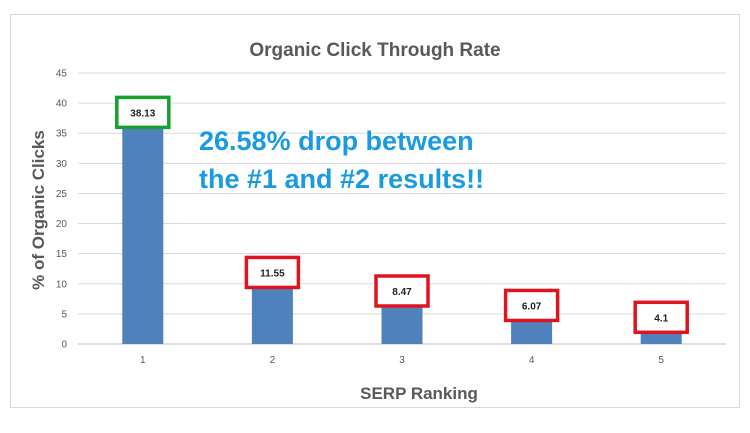 This screenshot has height=433, width=750. What do you see at coordinates (143, 360) in the screenshot?
I see `x-tick-label: 1` at bounding box center [143, 360].